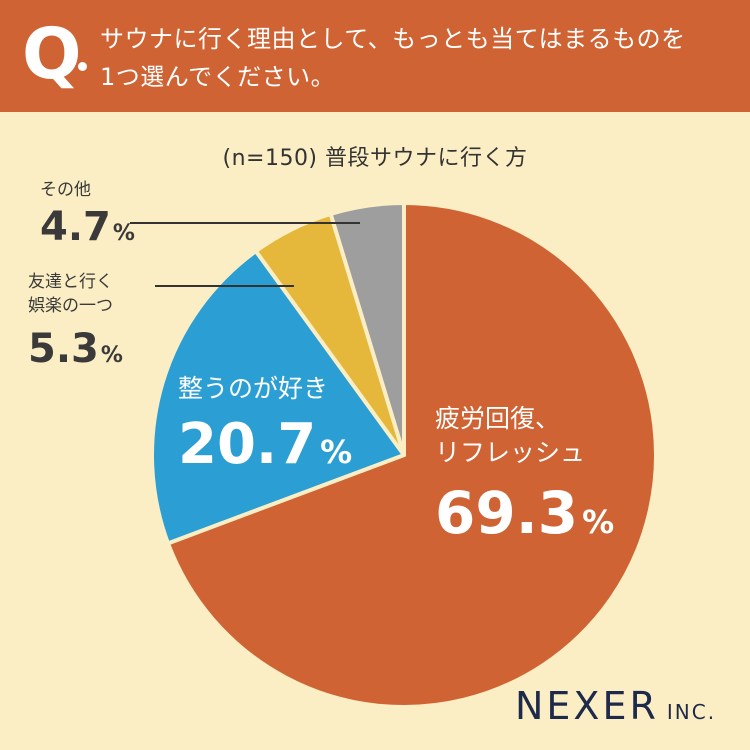 This screenshot has height=750, width=750. Describe the element at coordinates (498, 418) in the screenshot. I see `slice-name-fatigue-line1: 疲労回復、` at that location.